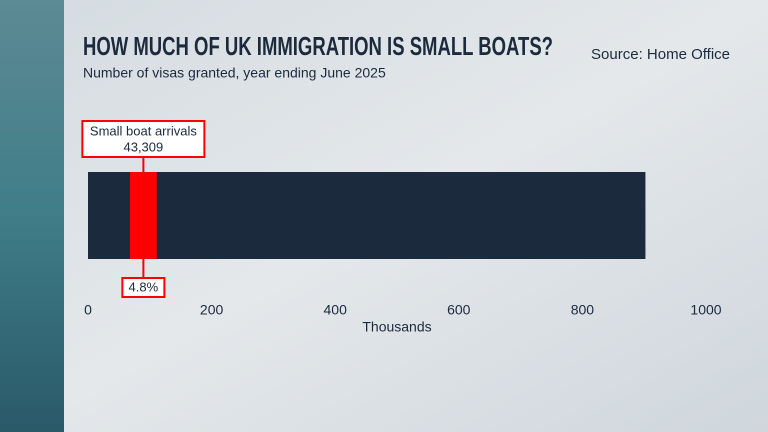  Describe the element at coordinates (143, 215) in the screenshot. I see `bar-segment` at that location.